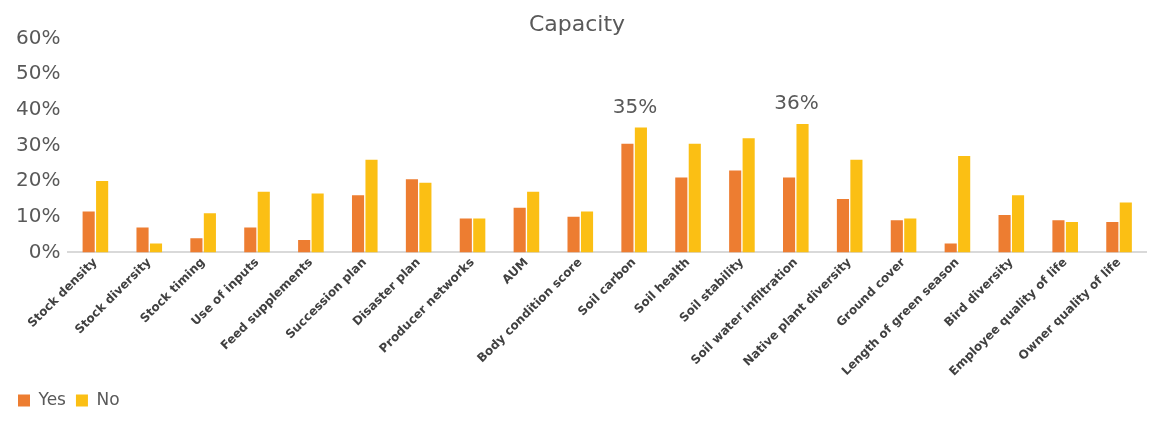 This screenshot has height=427, width=1164. What do you see at coordinates (38, 179) in the screenshot?
I see `y-tick-label: 20%` at bounding box center [38, 179].